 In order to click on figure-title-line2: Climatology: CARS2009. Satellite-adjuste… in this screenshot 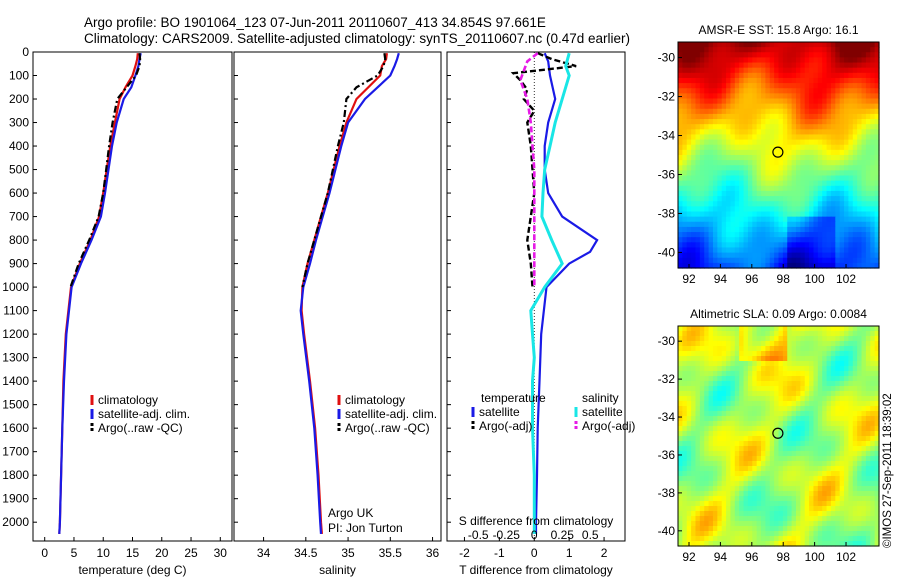, I will do `click(357, 38)`.